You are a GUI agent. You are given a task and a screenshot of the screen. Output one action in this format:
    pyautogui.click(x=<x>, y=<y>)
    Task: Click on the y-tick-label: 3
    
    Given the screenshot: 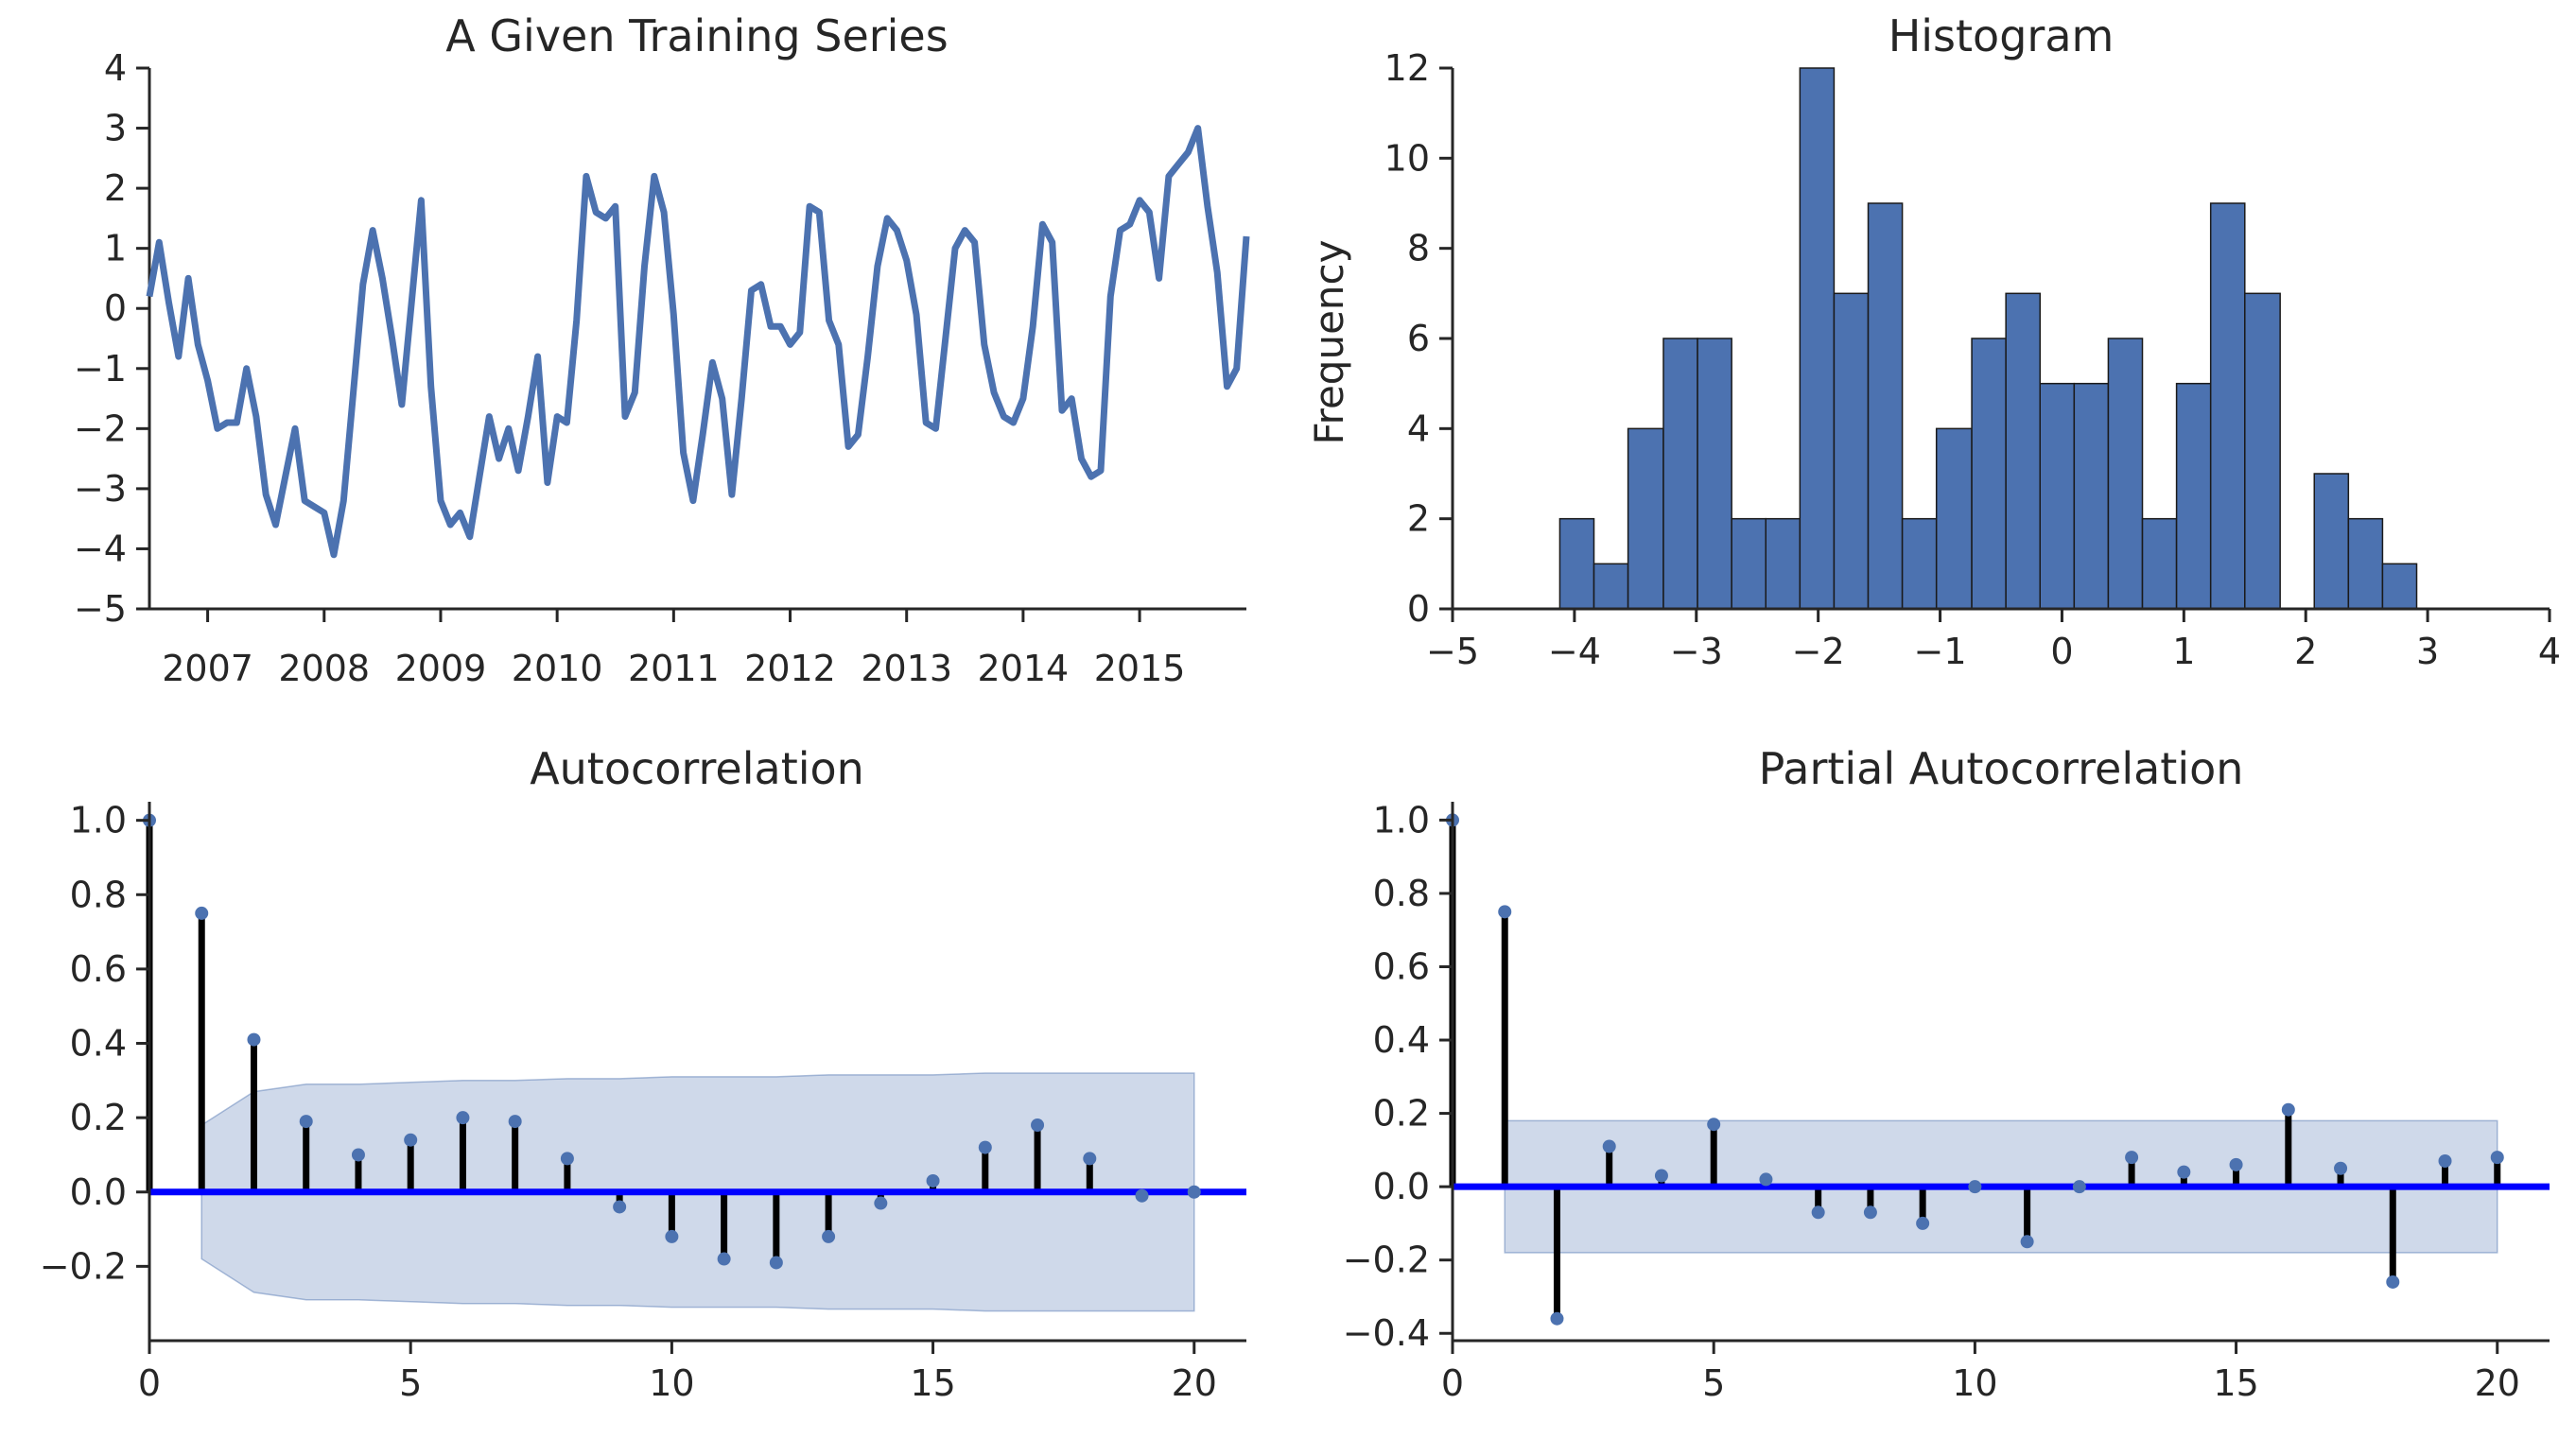 What is the action you would take?
    pyautogui.click(x=115, y=128)
    